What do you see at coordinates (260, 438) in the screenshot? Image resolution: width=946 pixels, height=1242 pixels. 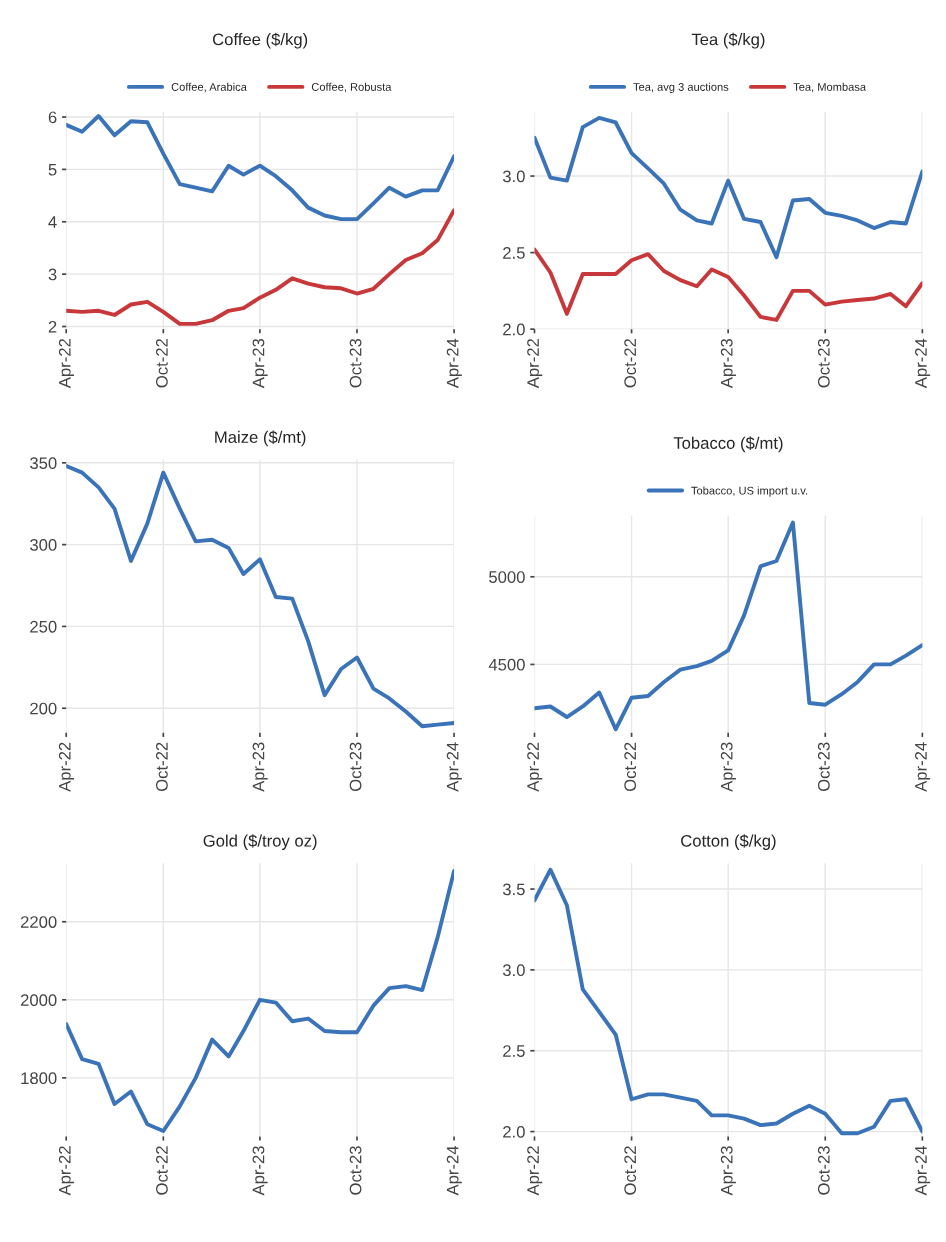 I see `chart-title: Maize ($/mt)` at bounding box center [260, 438].